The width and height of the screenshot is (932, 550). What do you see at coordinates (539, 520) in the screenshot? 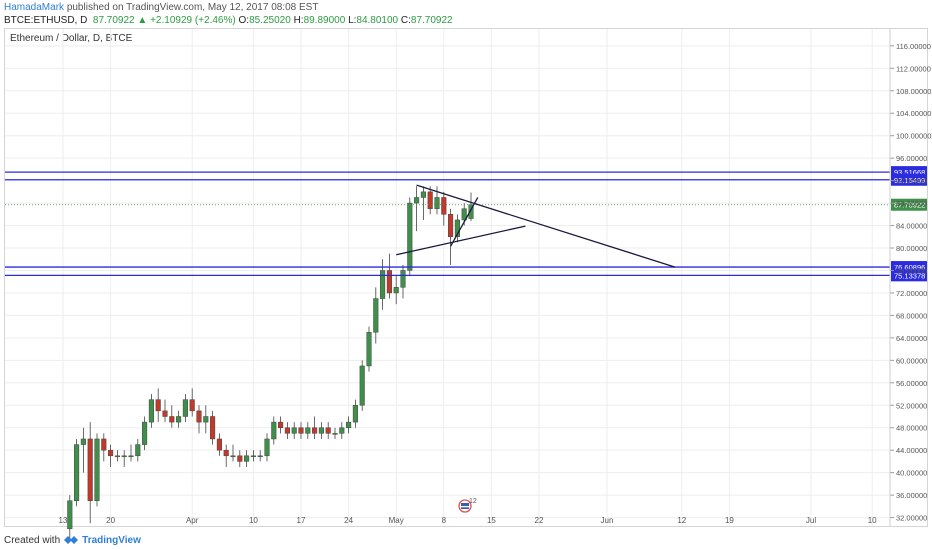
I see `x-tick-label: 22` at bounding box center [539, 520].